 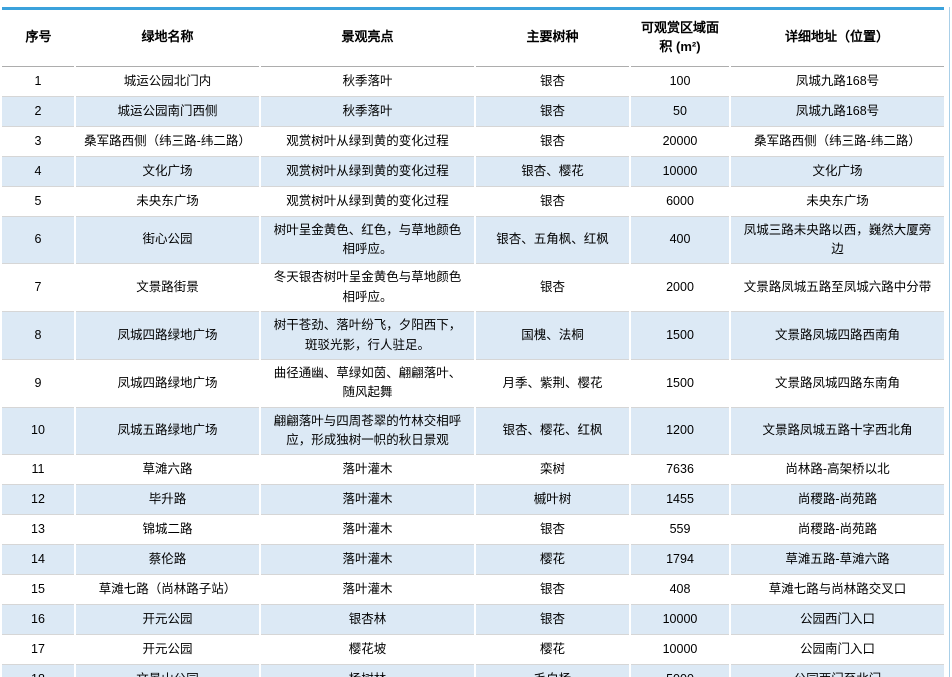 I want to click on table-cell-address: 文景路凤城五路至凤城六路中分带, so click(x=836, y=287).